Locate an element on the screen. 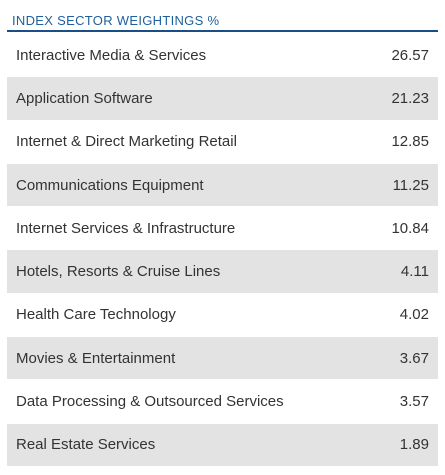 This screenshot has width=445, height=475. sector-weight: 12.85 is located at coordinates (410, 142).